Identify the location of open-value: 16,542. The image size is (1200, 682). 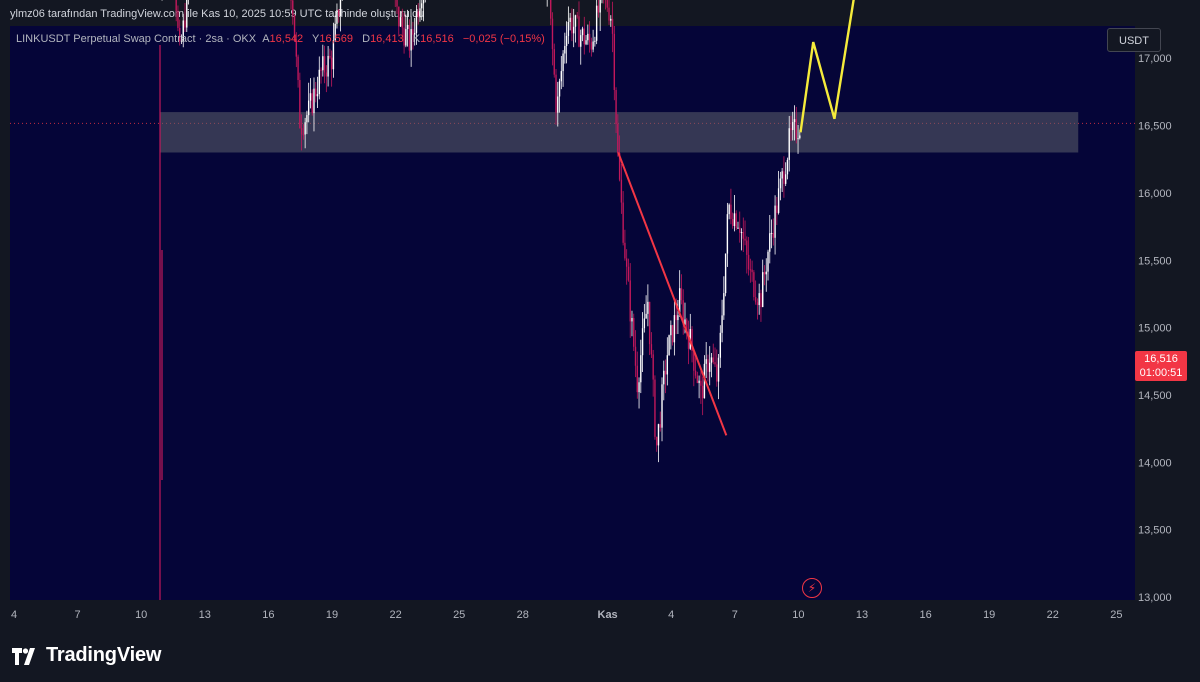
(286, 39).